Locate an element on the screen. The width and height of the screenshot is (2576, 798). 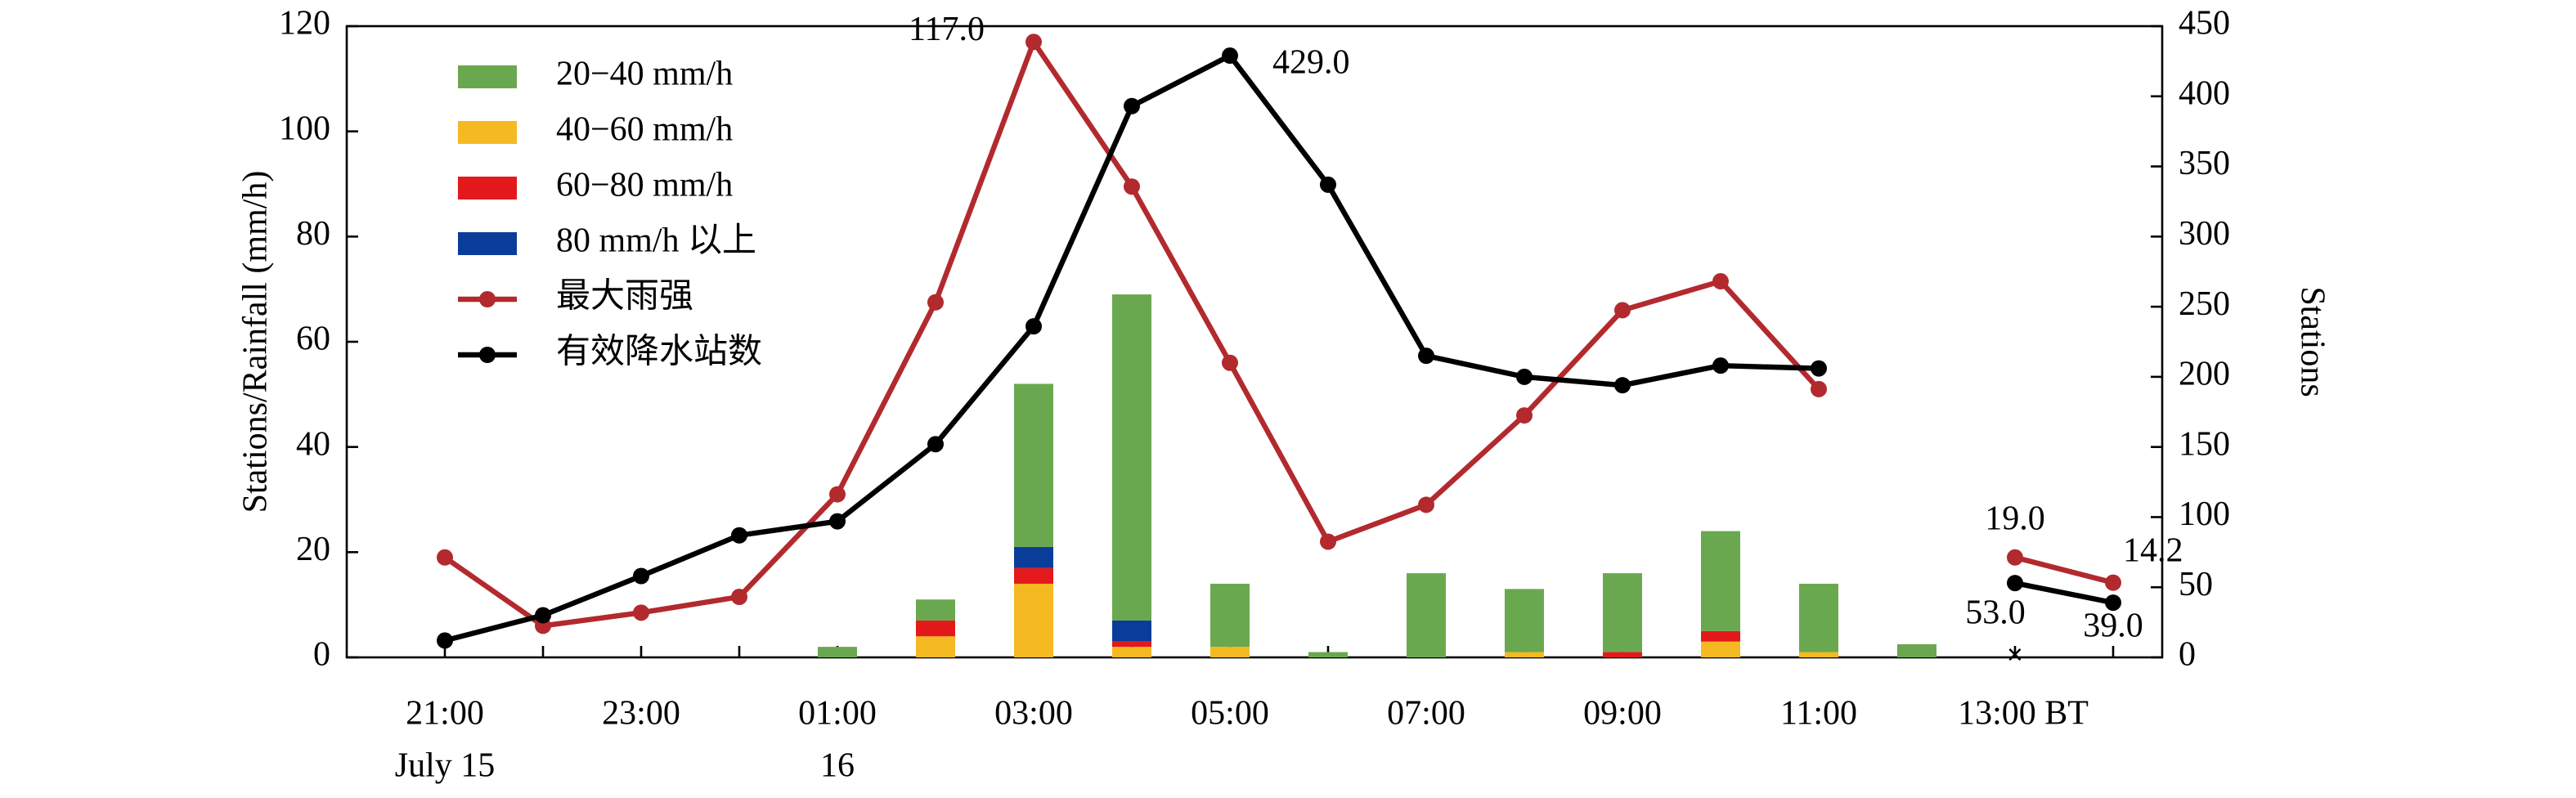
x-tick-label: 09:00 is located at coordinates (1622, 714).